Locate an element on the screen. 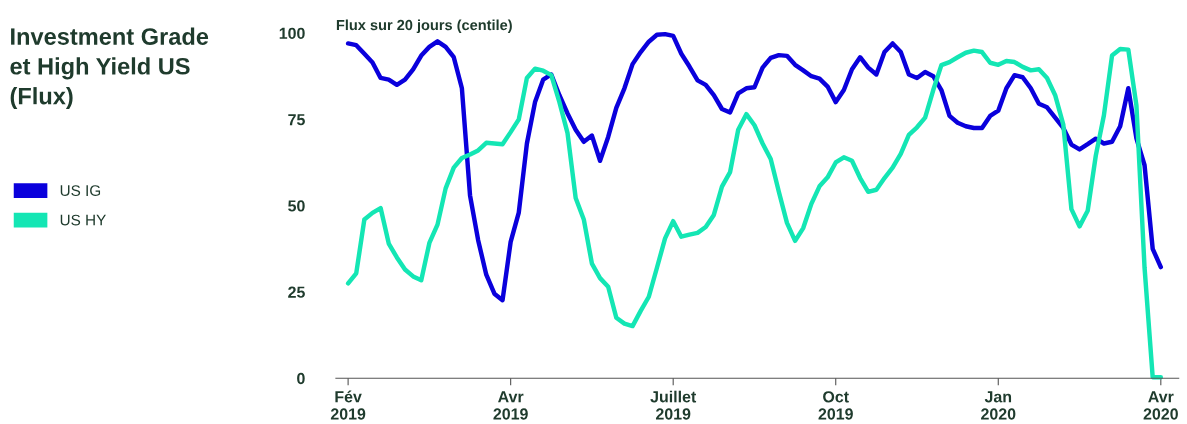 The image size is (1187, 424). y-tick-label: 100 is located at coordinates (292, 33).